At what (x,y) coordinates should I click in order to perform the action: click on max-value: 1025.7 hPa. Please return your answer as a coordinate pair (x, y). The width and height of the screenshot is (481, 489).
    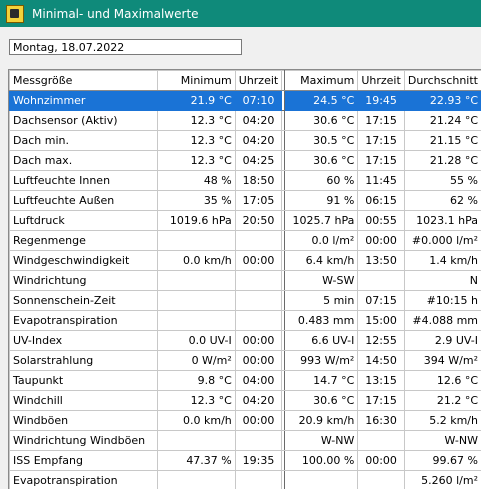
    Looking at the image, I should click on (321, 221).